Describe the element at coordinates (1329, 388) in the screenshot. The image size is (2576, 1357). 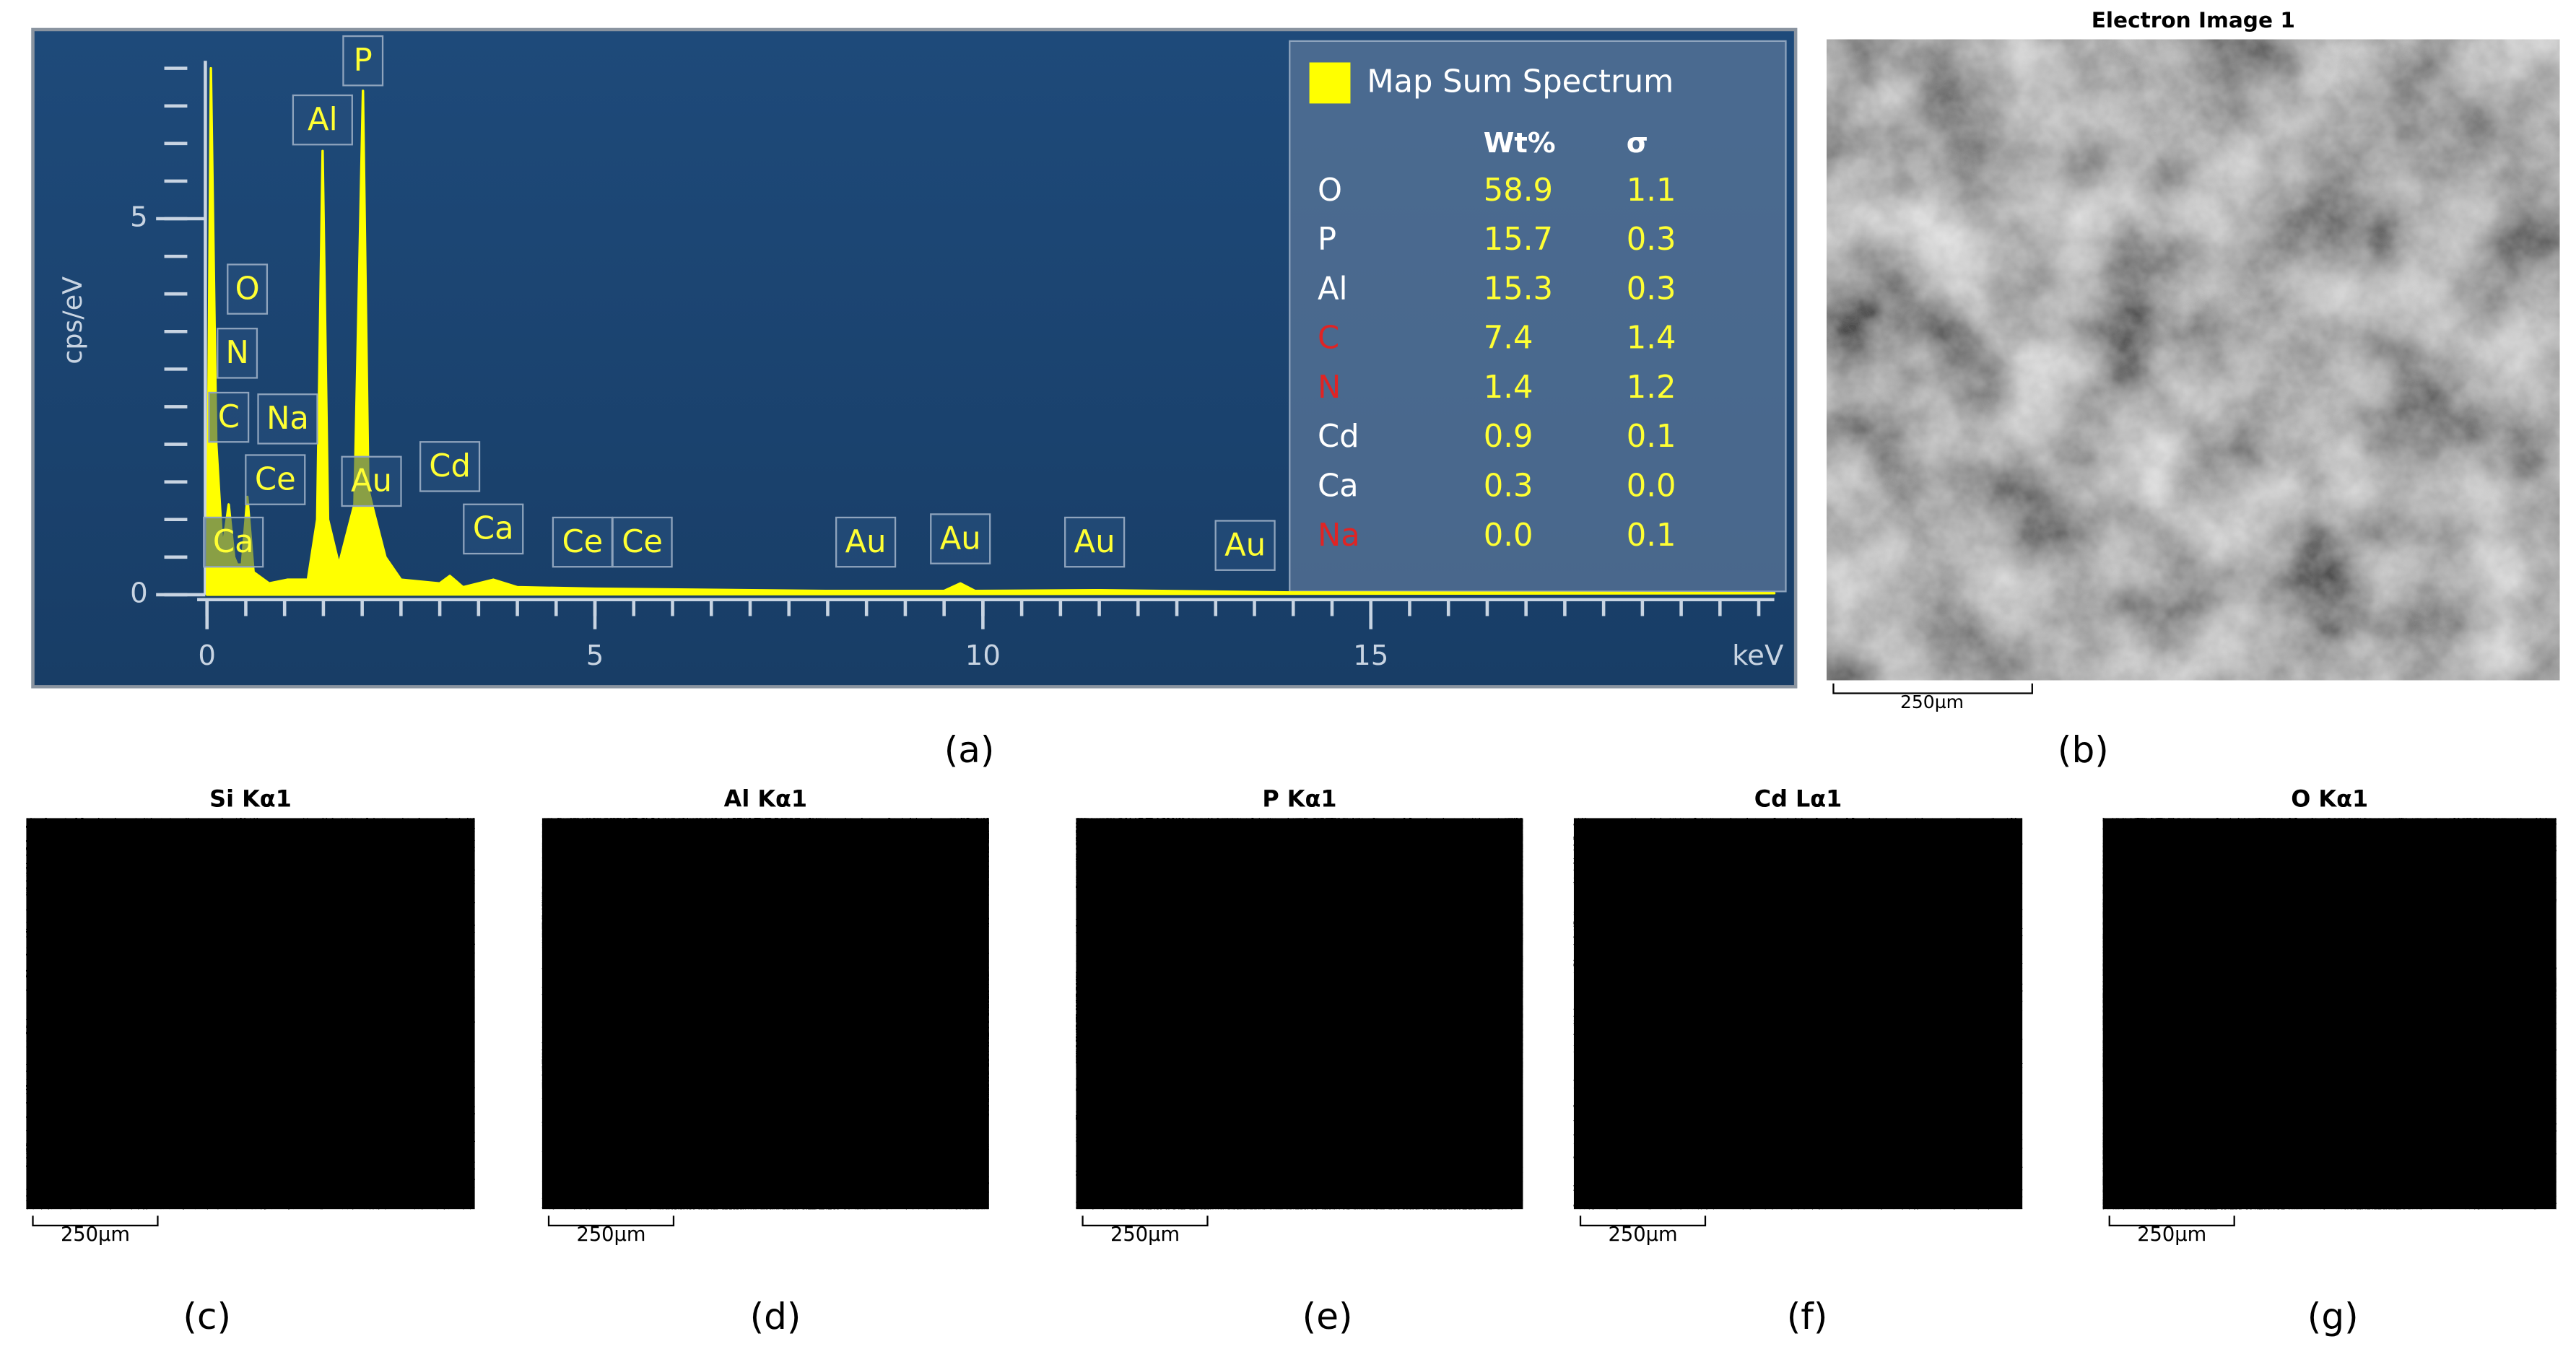
I see `table-element: N` at that location.